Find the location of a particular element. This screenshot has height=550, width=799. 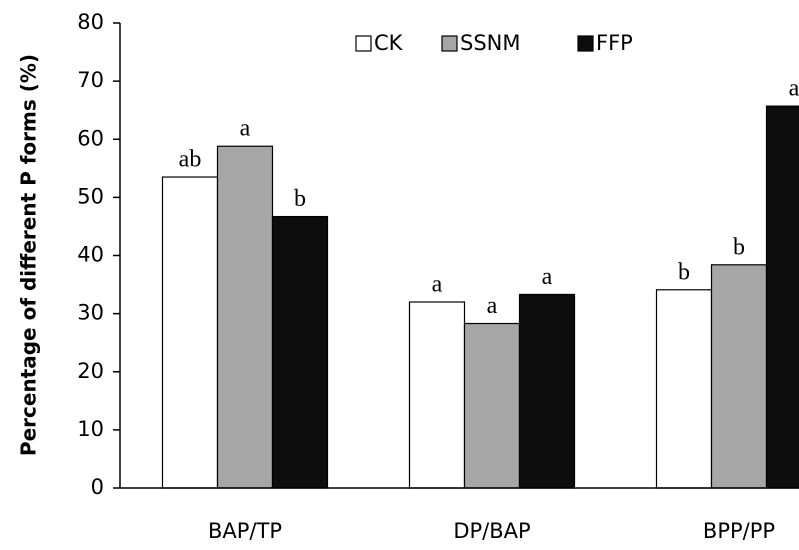

y-axis-label: Percentage of different P forms (%) is located at coordinates (29, 255).